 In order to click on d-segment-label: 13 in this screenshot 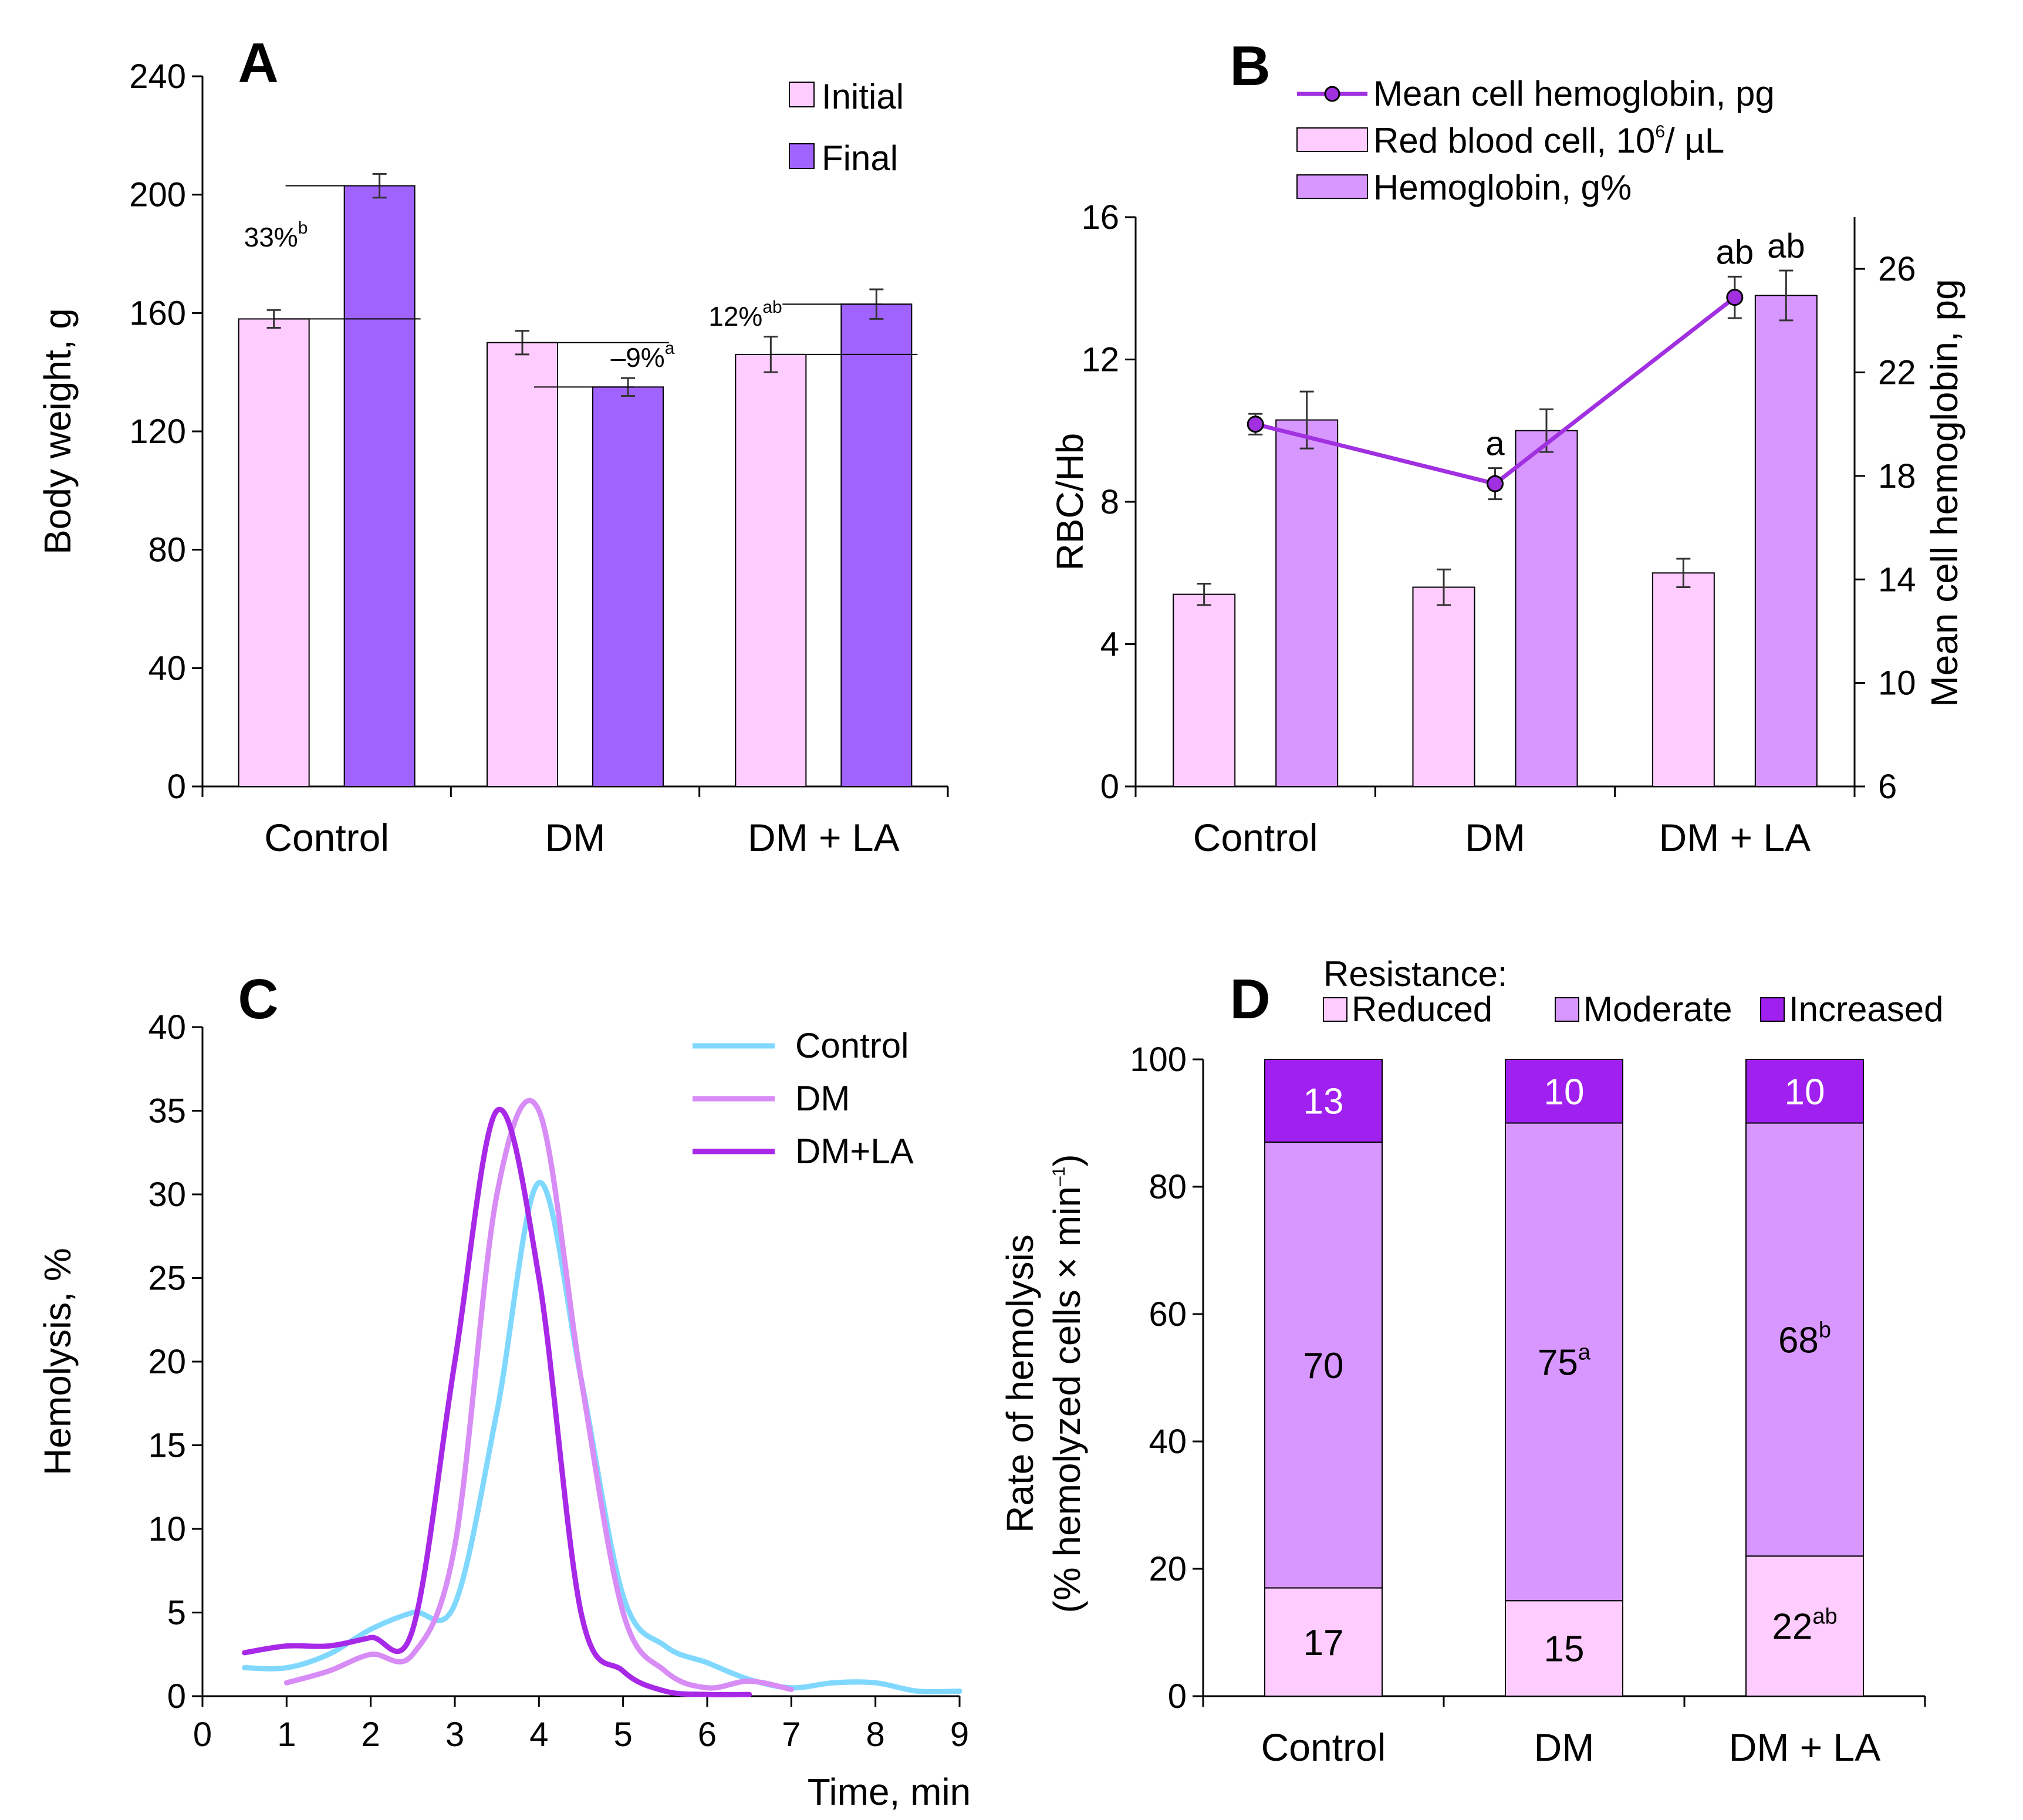, I will do `click(1323, 1102)`.